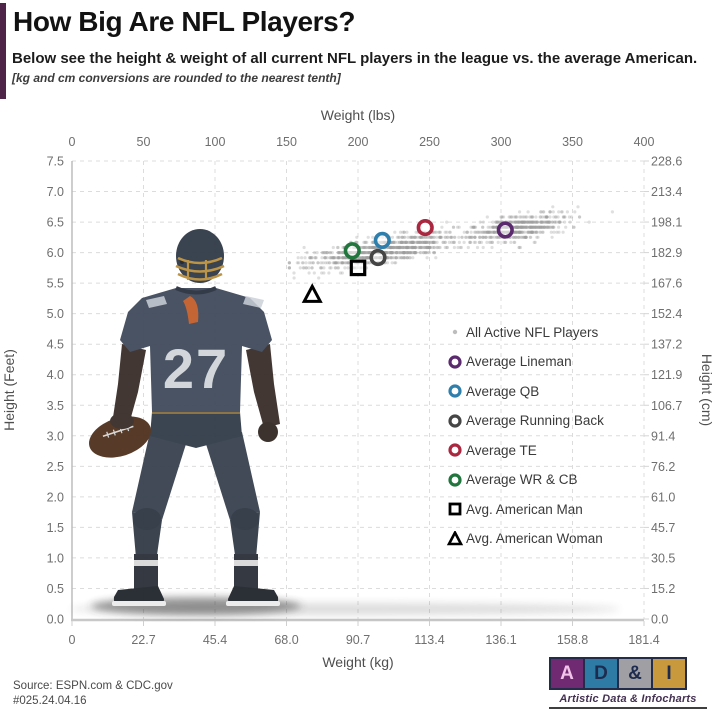  Describe the element at coordinates (500, 640) in the screenshot. I see `bottom-axis-tick: 136.1` at that location.